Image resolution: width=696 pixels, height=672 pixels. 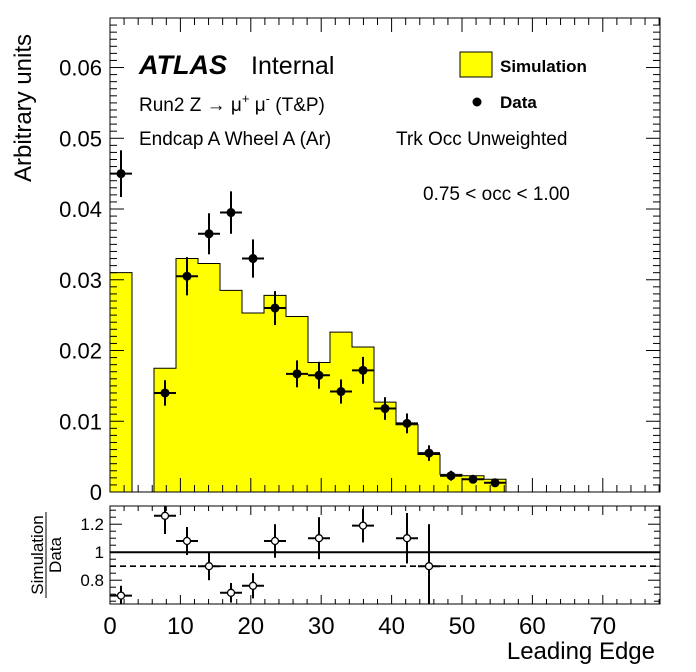 What do you see at coordinates (297, 105) in the screenshot?
I see `process-suffix: (T&P)` at bounding box center [297, 105].